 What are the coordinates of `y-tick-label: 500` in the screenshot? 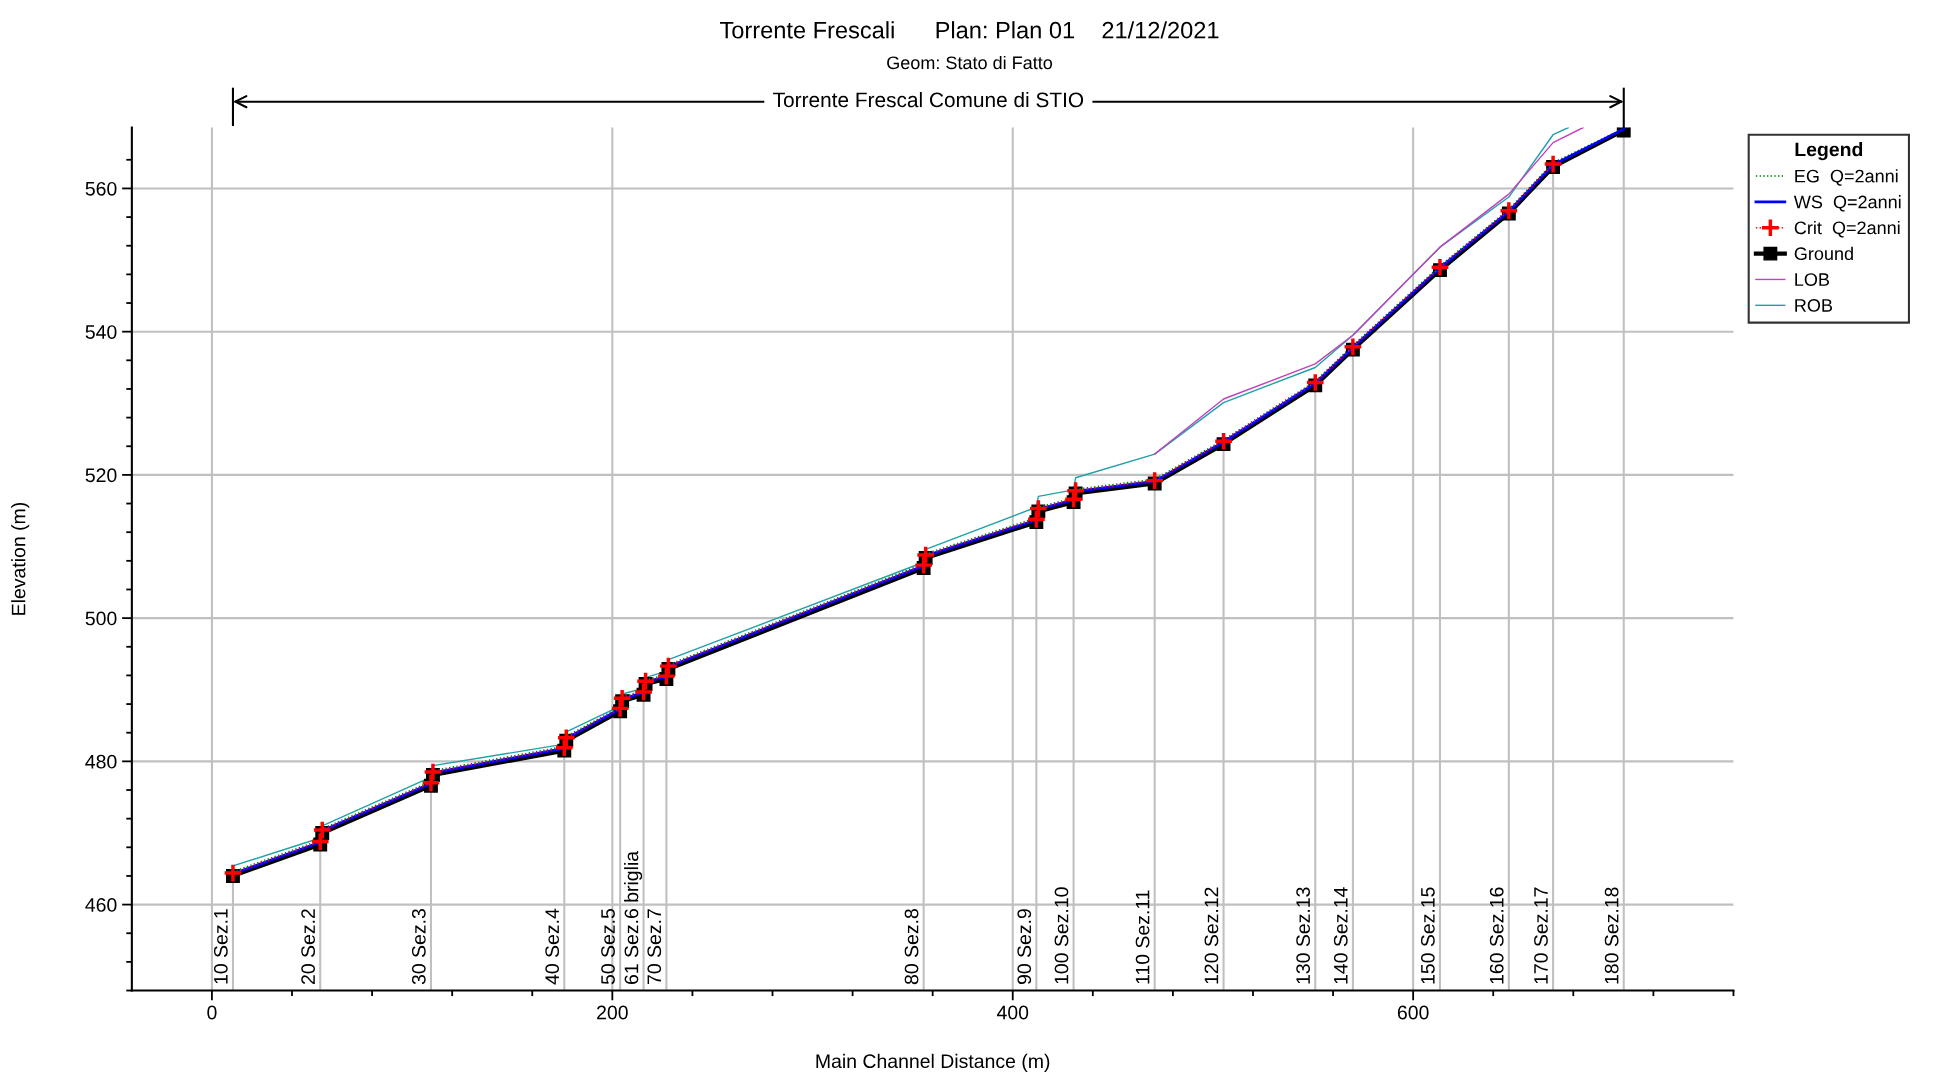 It's located at (101, 618).